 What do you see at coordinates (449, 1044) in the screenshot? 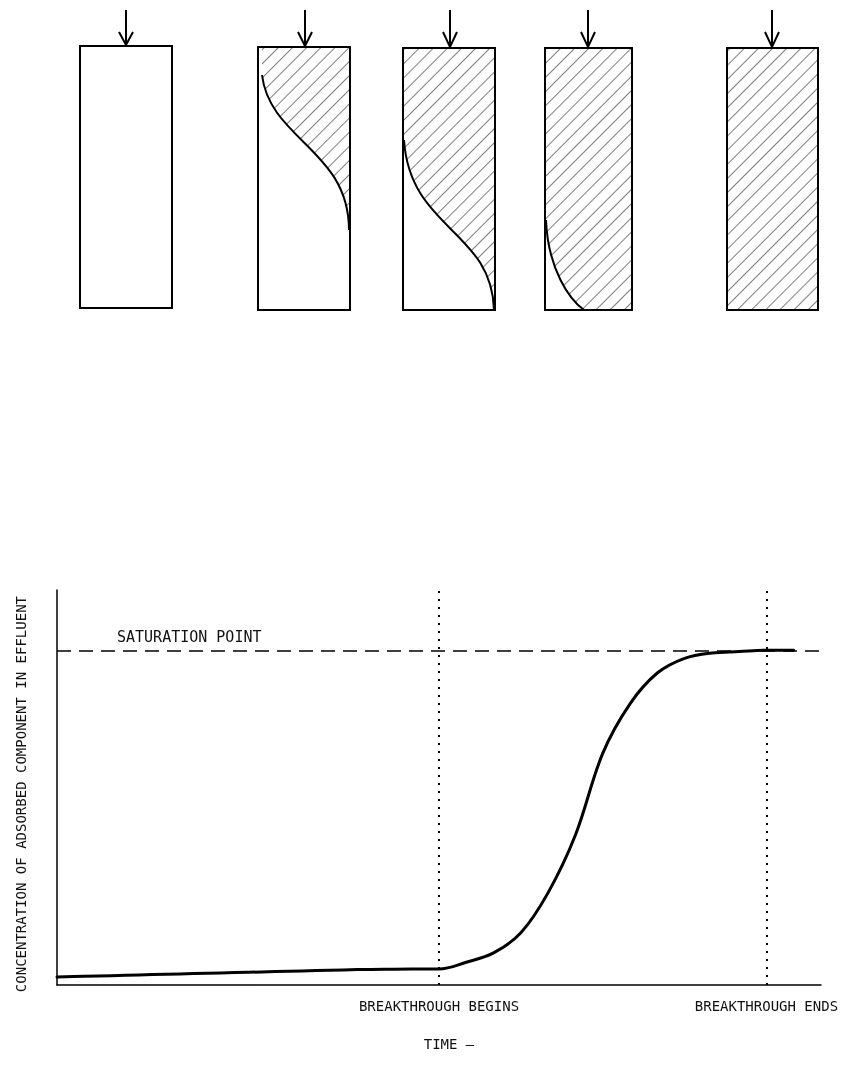
I see `x-axis-title: TIME —` at bounding box center [449, 1044].